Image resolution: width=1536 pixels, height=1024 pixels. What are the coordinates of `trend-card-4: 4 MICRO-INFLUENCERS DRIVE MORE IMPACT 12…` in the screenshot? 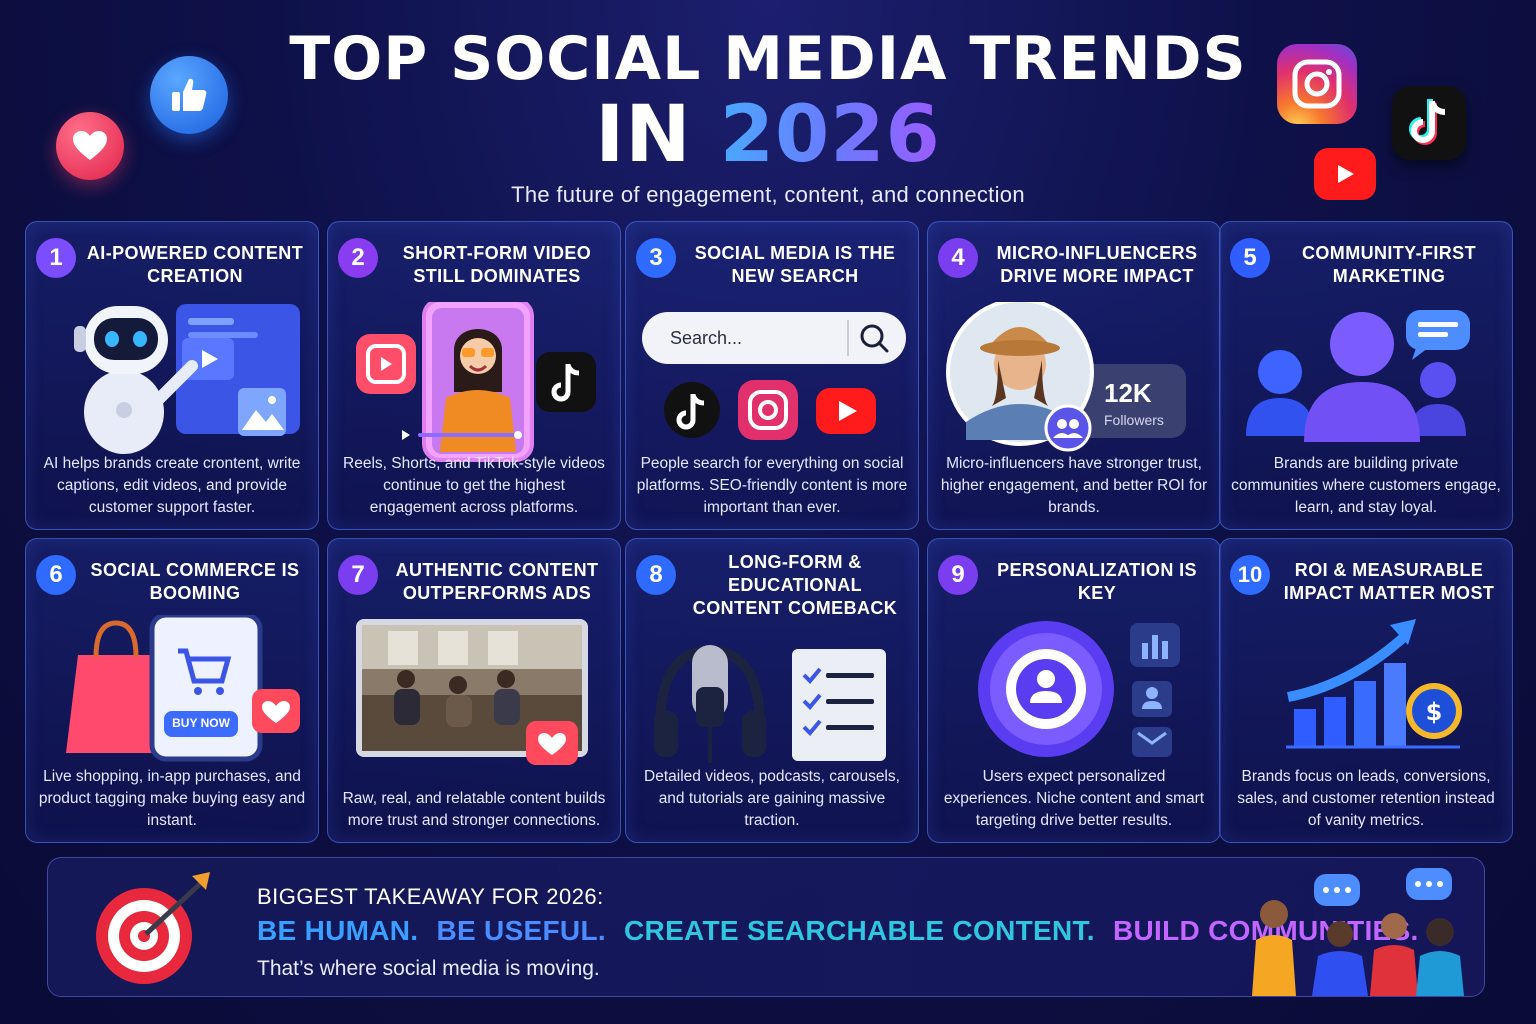 It's located at (1074, 375).